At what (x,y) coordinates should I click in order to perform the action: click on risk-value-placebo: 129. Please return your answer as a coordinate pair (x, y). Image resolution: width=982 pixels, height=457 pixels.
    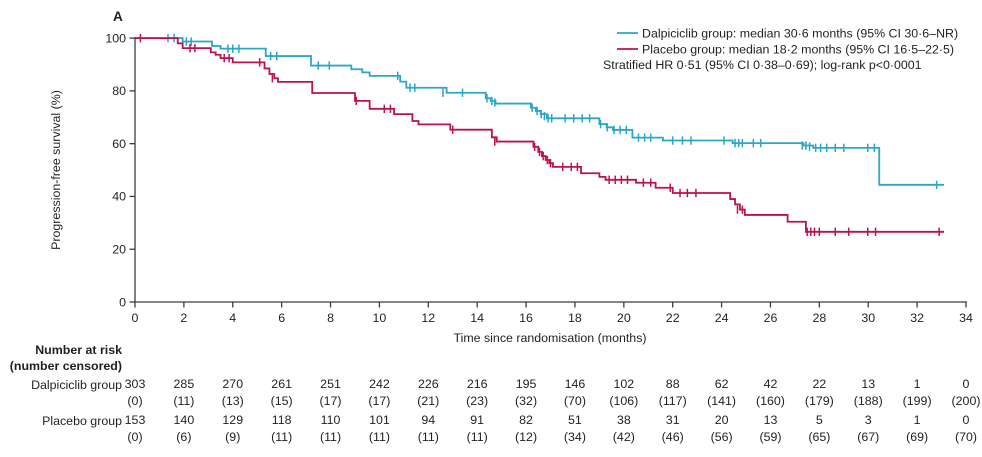
    Looking at the image, I should click on (232, 420).